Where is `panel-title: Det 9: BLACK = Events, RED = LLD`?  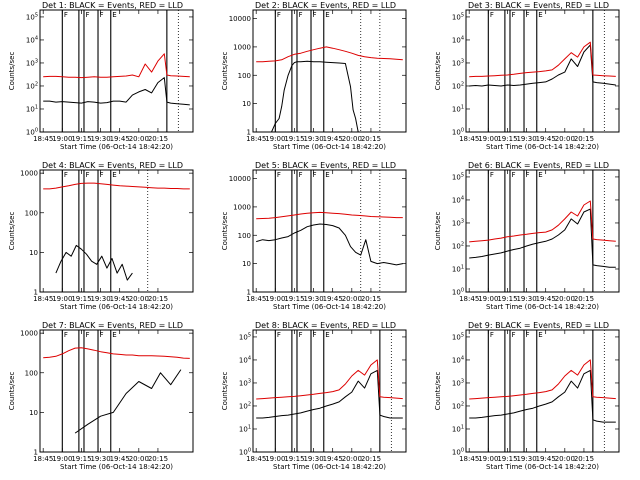
panel-title: Det 9: BLACK = Events, RED = LLD is located at coordinates (538, 325).